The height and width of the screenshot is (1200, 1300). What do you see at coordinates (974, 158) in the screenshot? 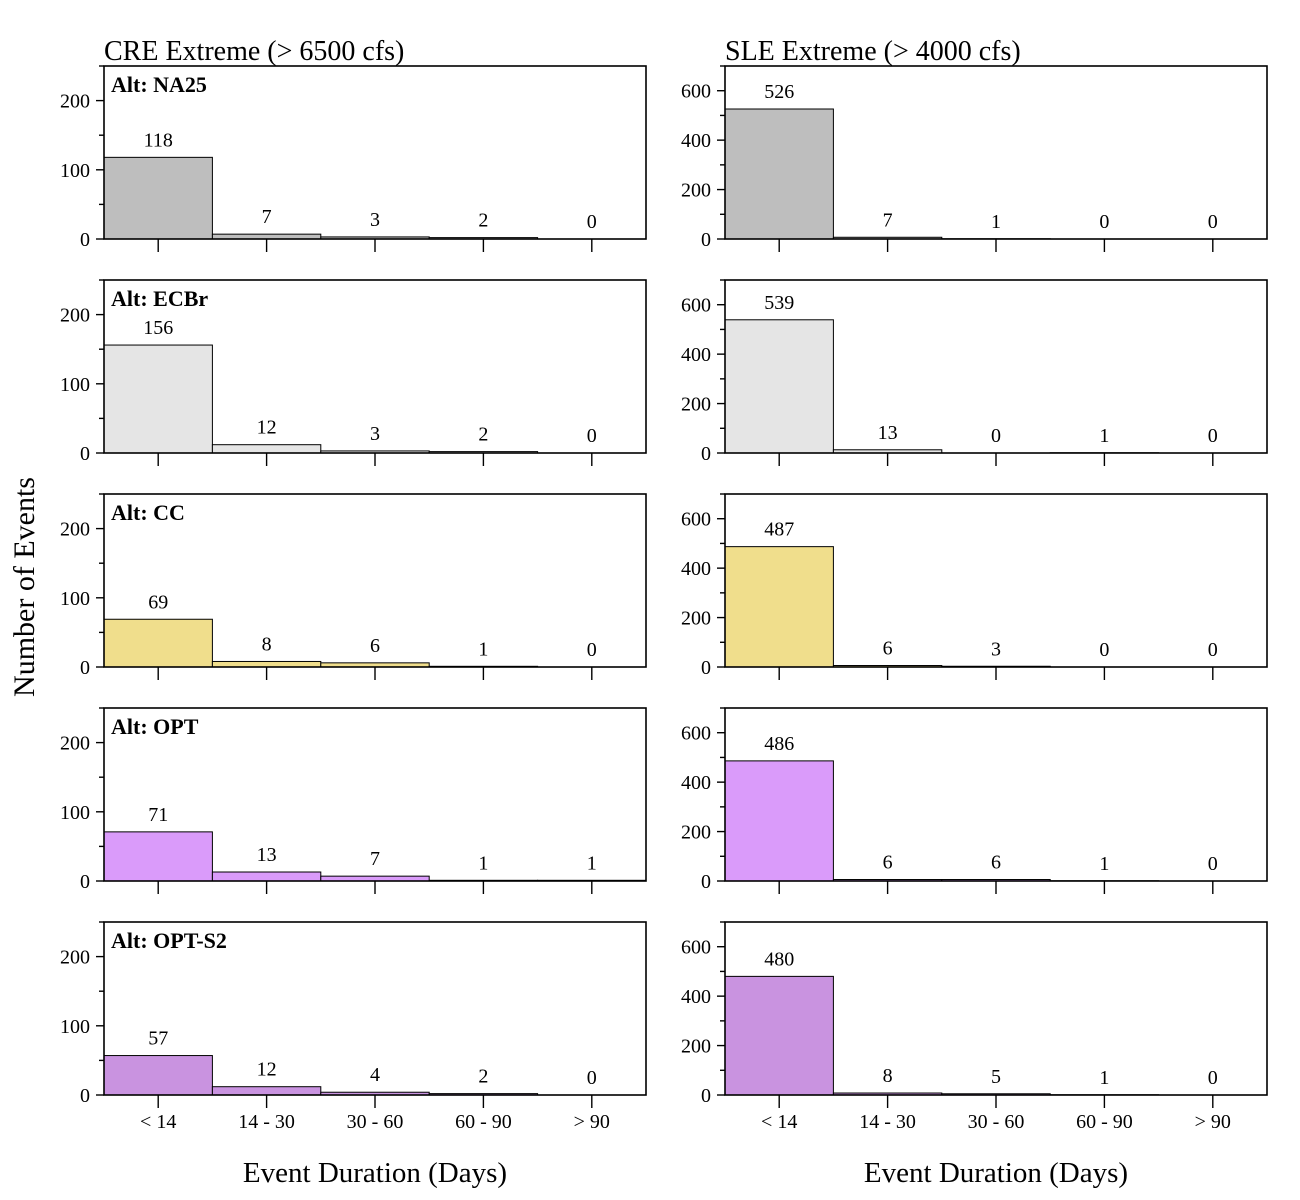
I see `sle-panel: 526 7 1 0 0 0 200 400 600` at bounding box center [974, 158].